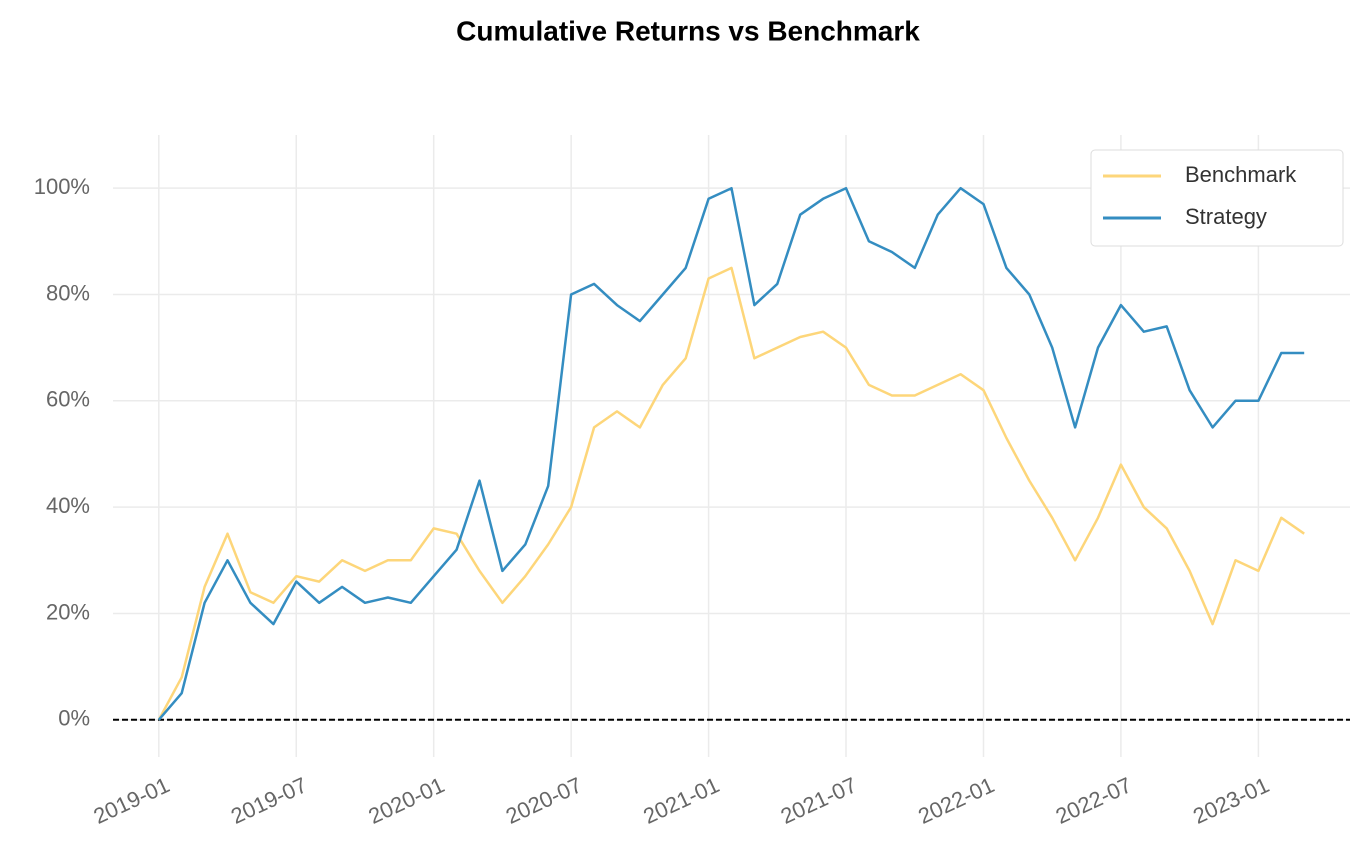  Describe the element at coordinates (1226, 216) in the screenshot. I see `legend-label: Strategy` at that location.